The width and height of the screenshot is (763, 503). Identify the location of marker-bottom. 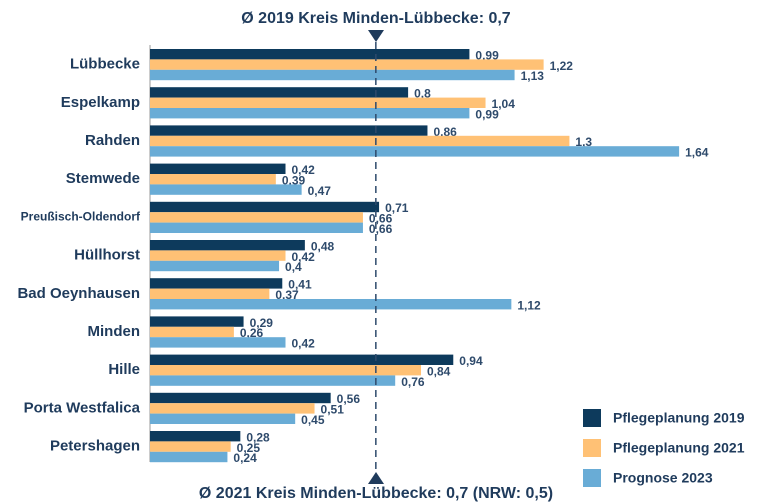
(376, 478).